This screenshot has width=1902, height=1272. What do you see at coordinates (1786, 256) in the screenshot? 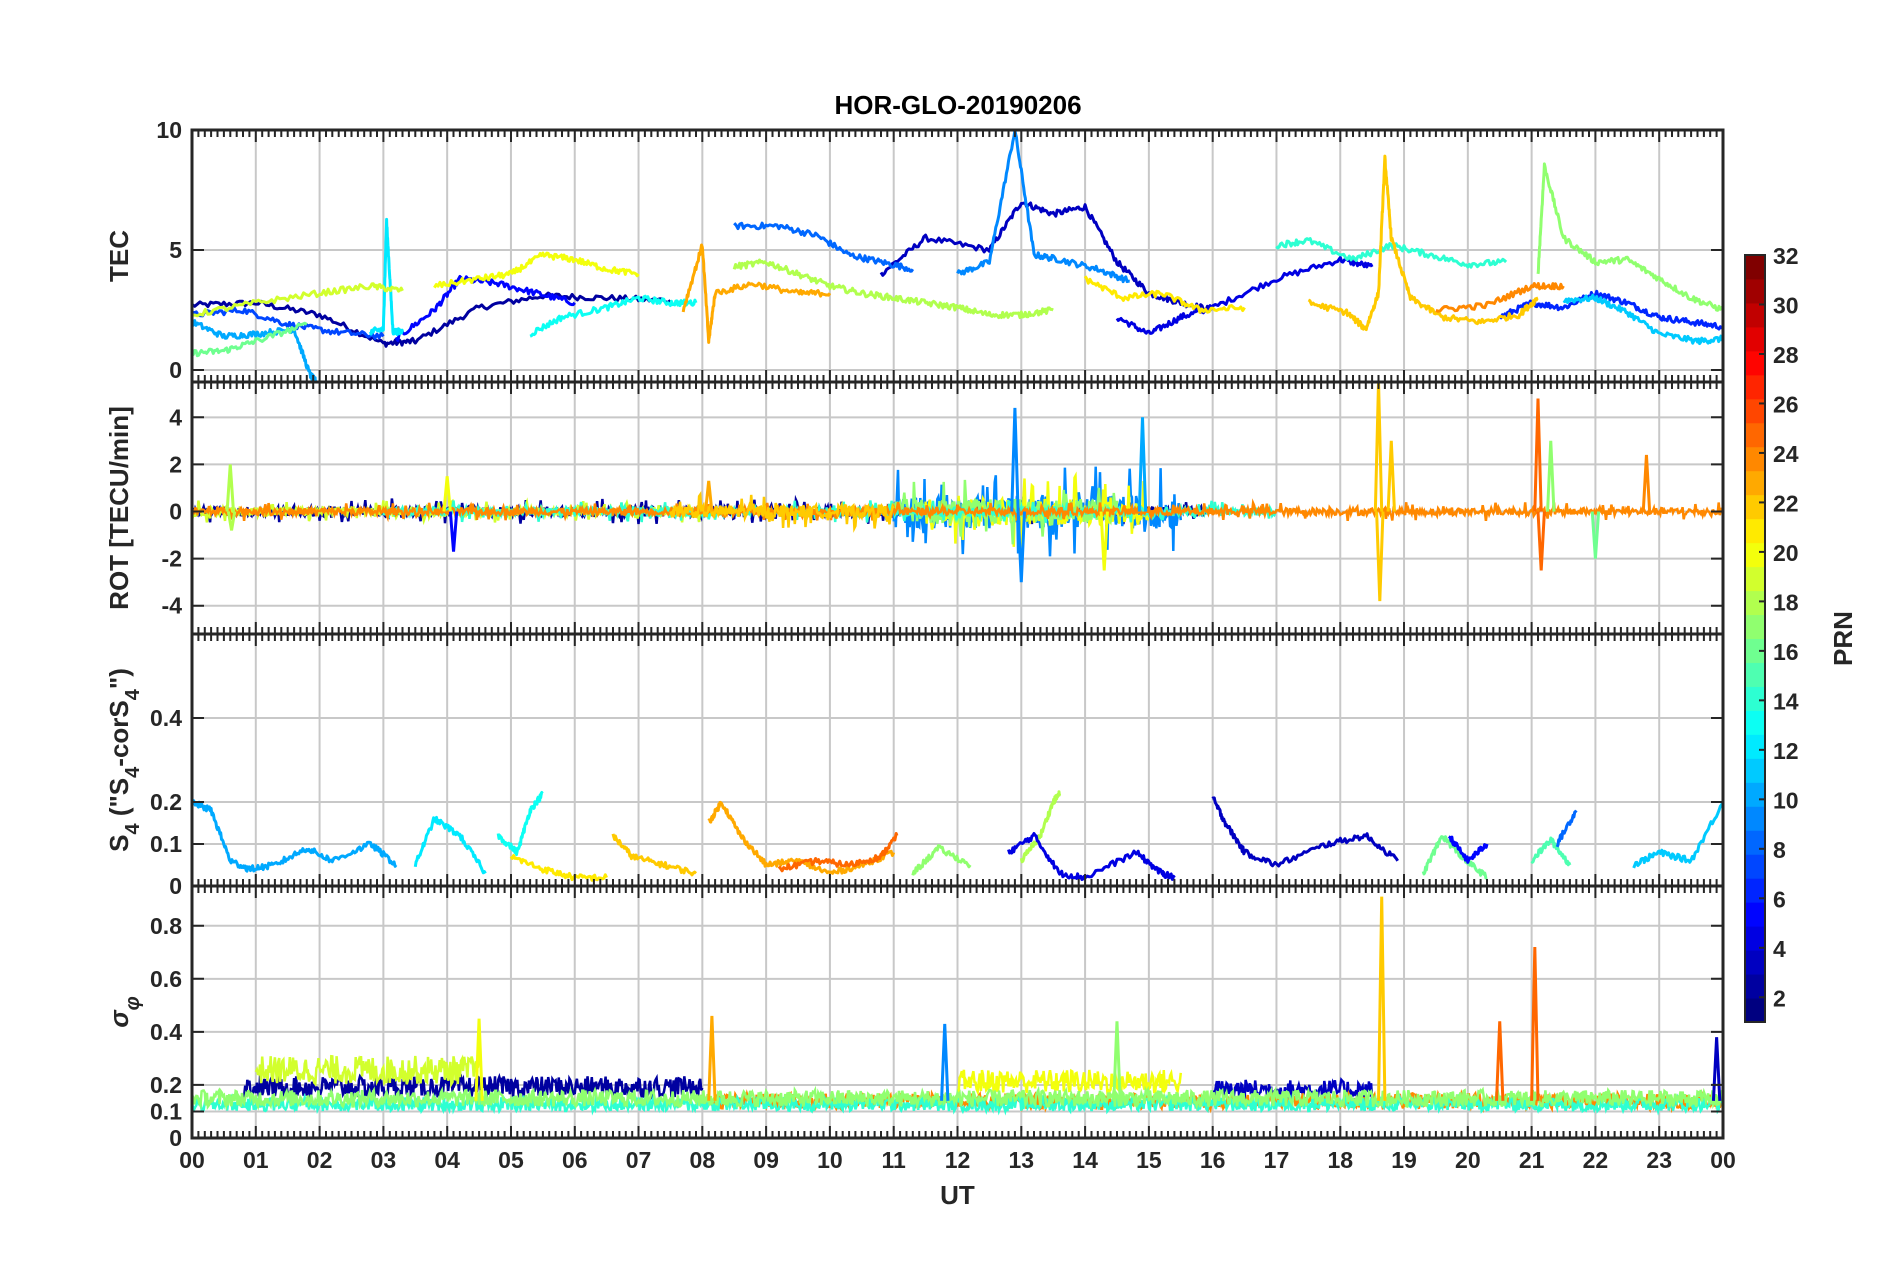
I see `colorbar-tick-label: 32` at bounding box center [1786, 256].